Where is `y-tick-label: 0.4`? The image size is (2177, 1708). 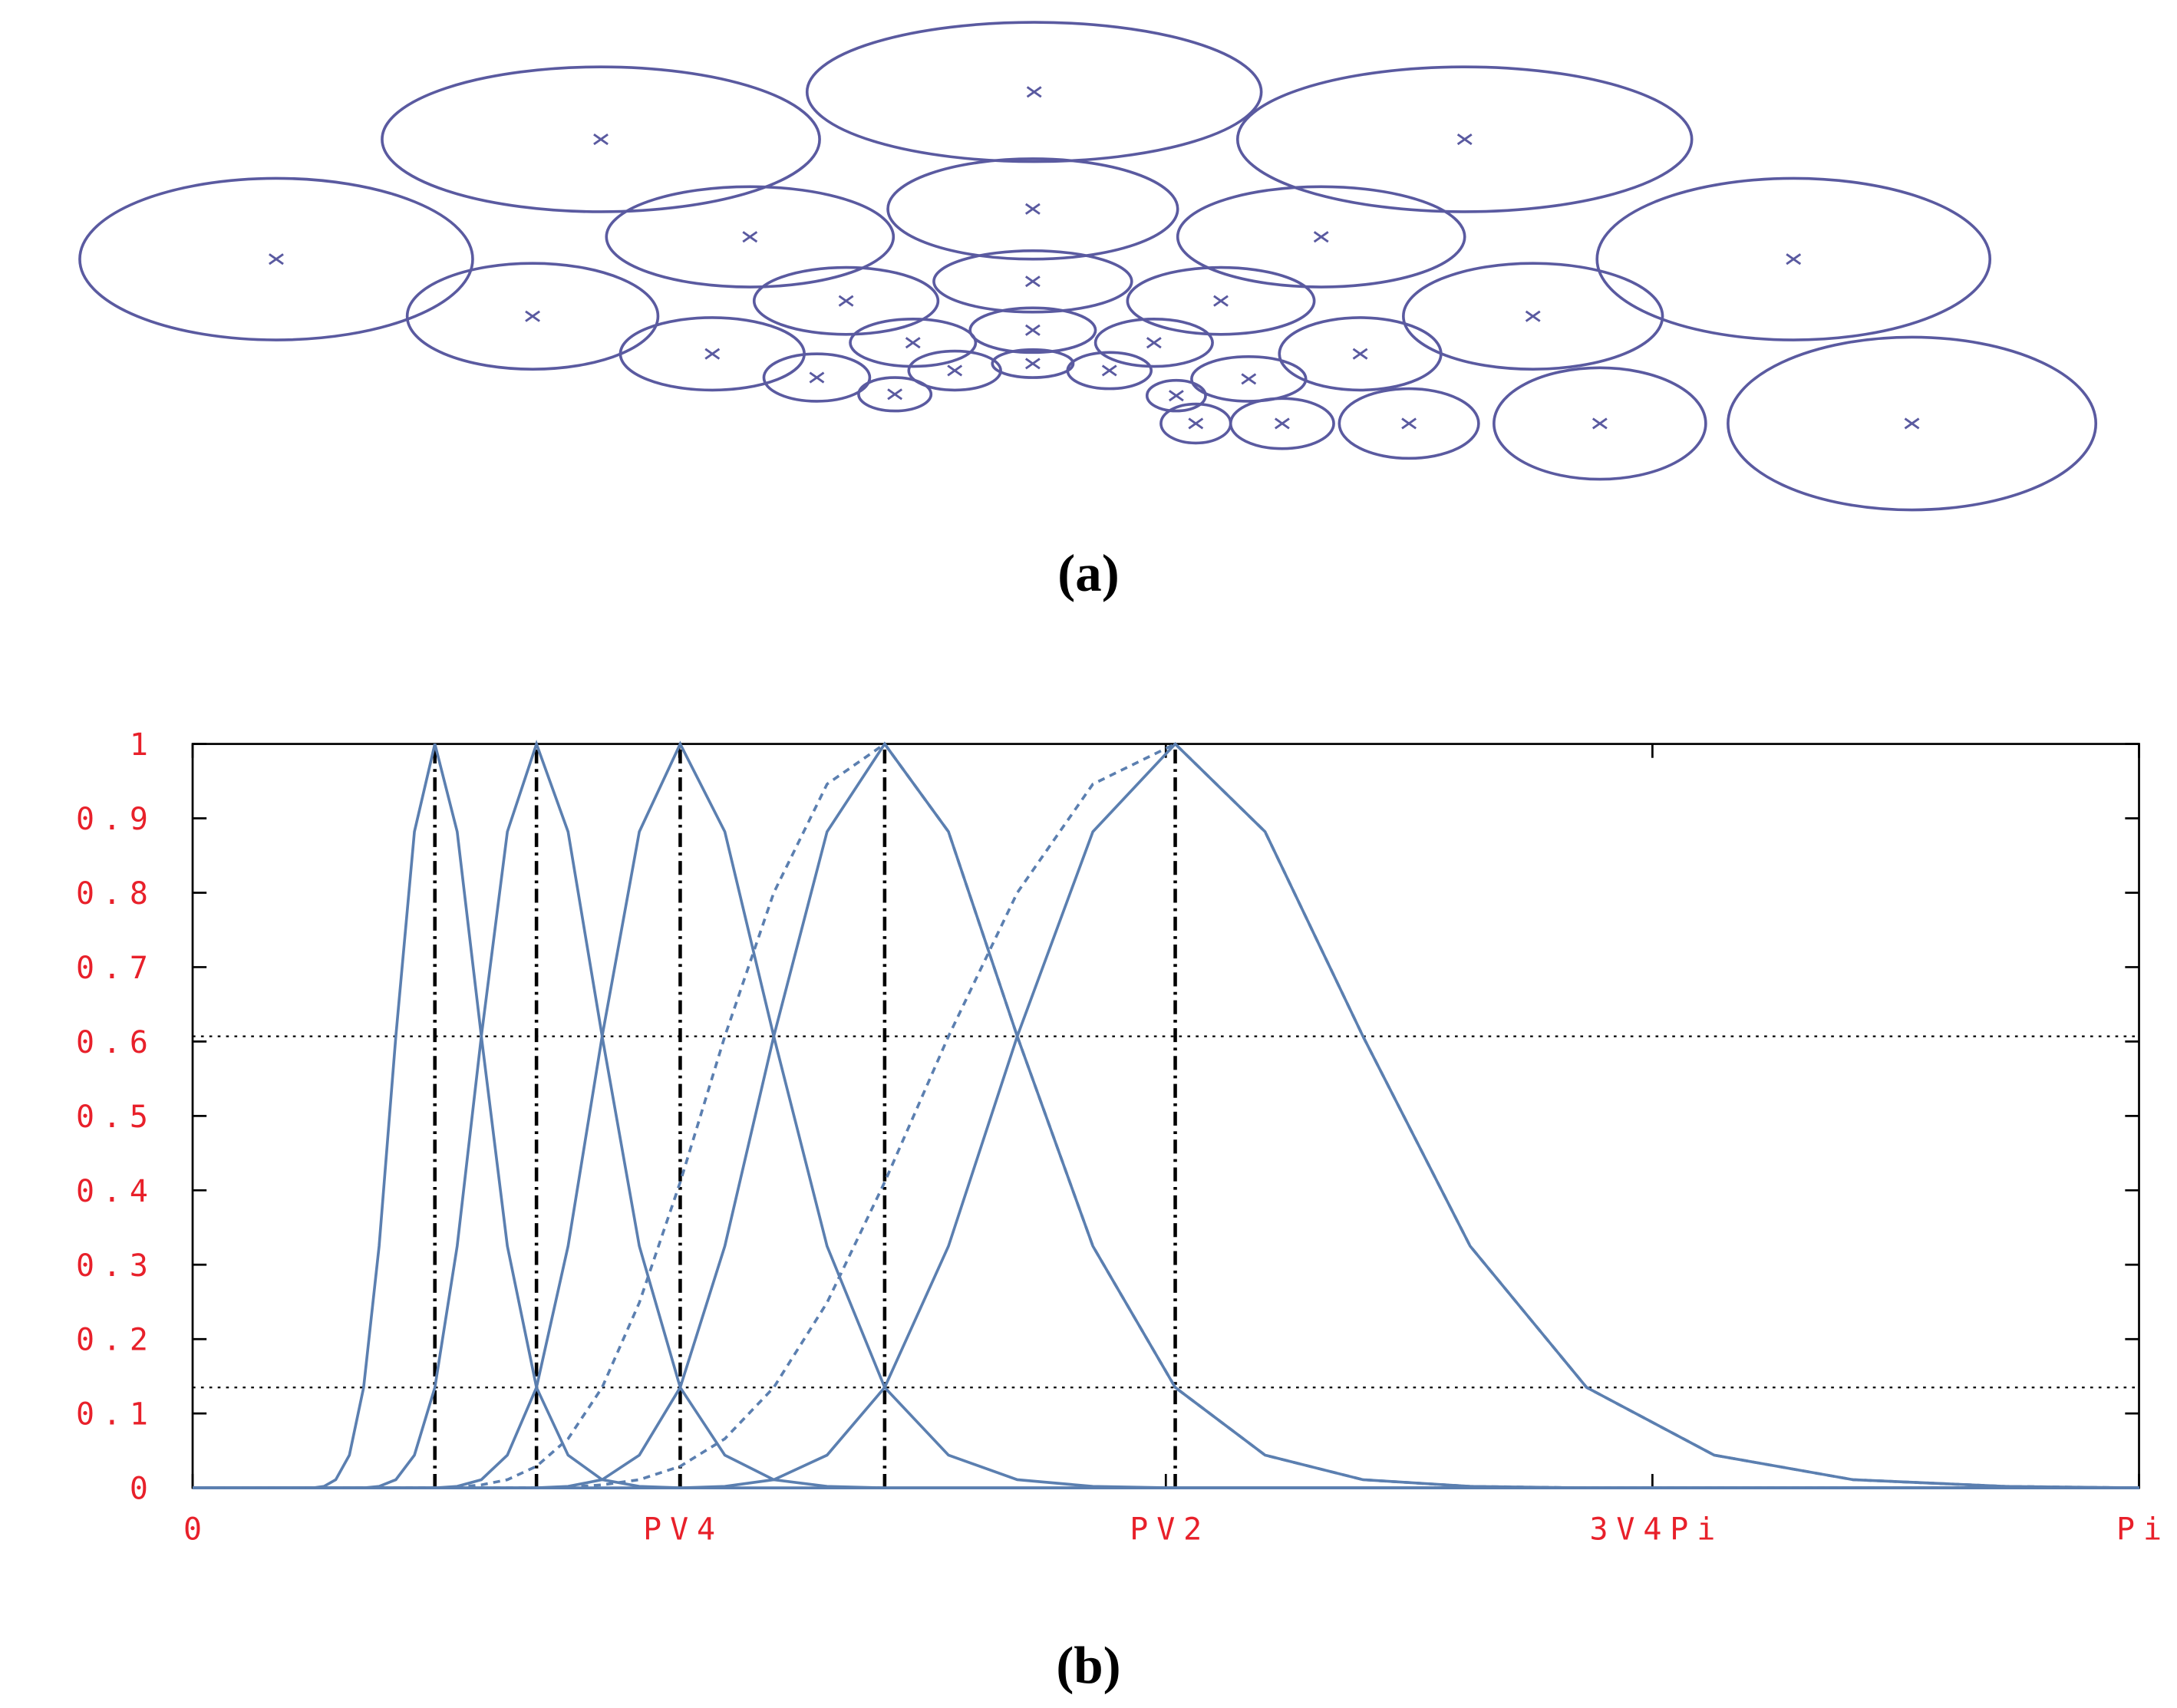
y-tick-label: 0.4 is located at coordinates (116, 1192).